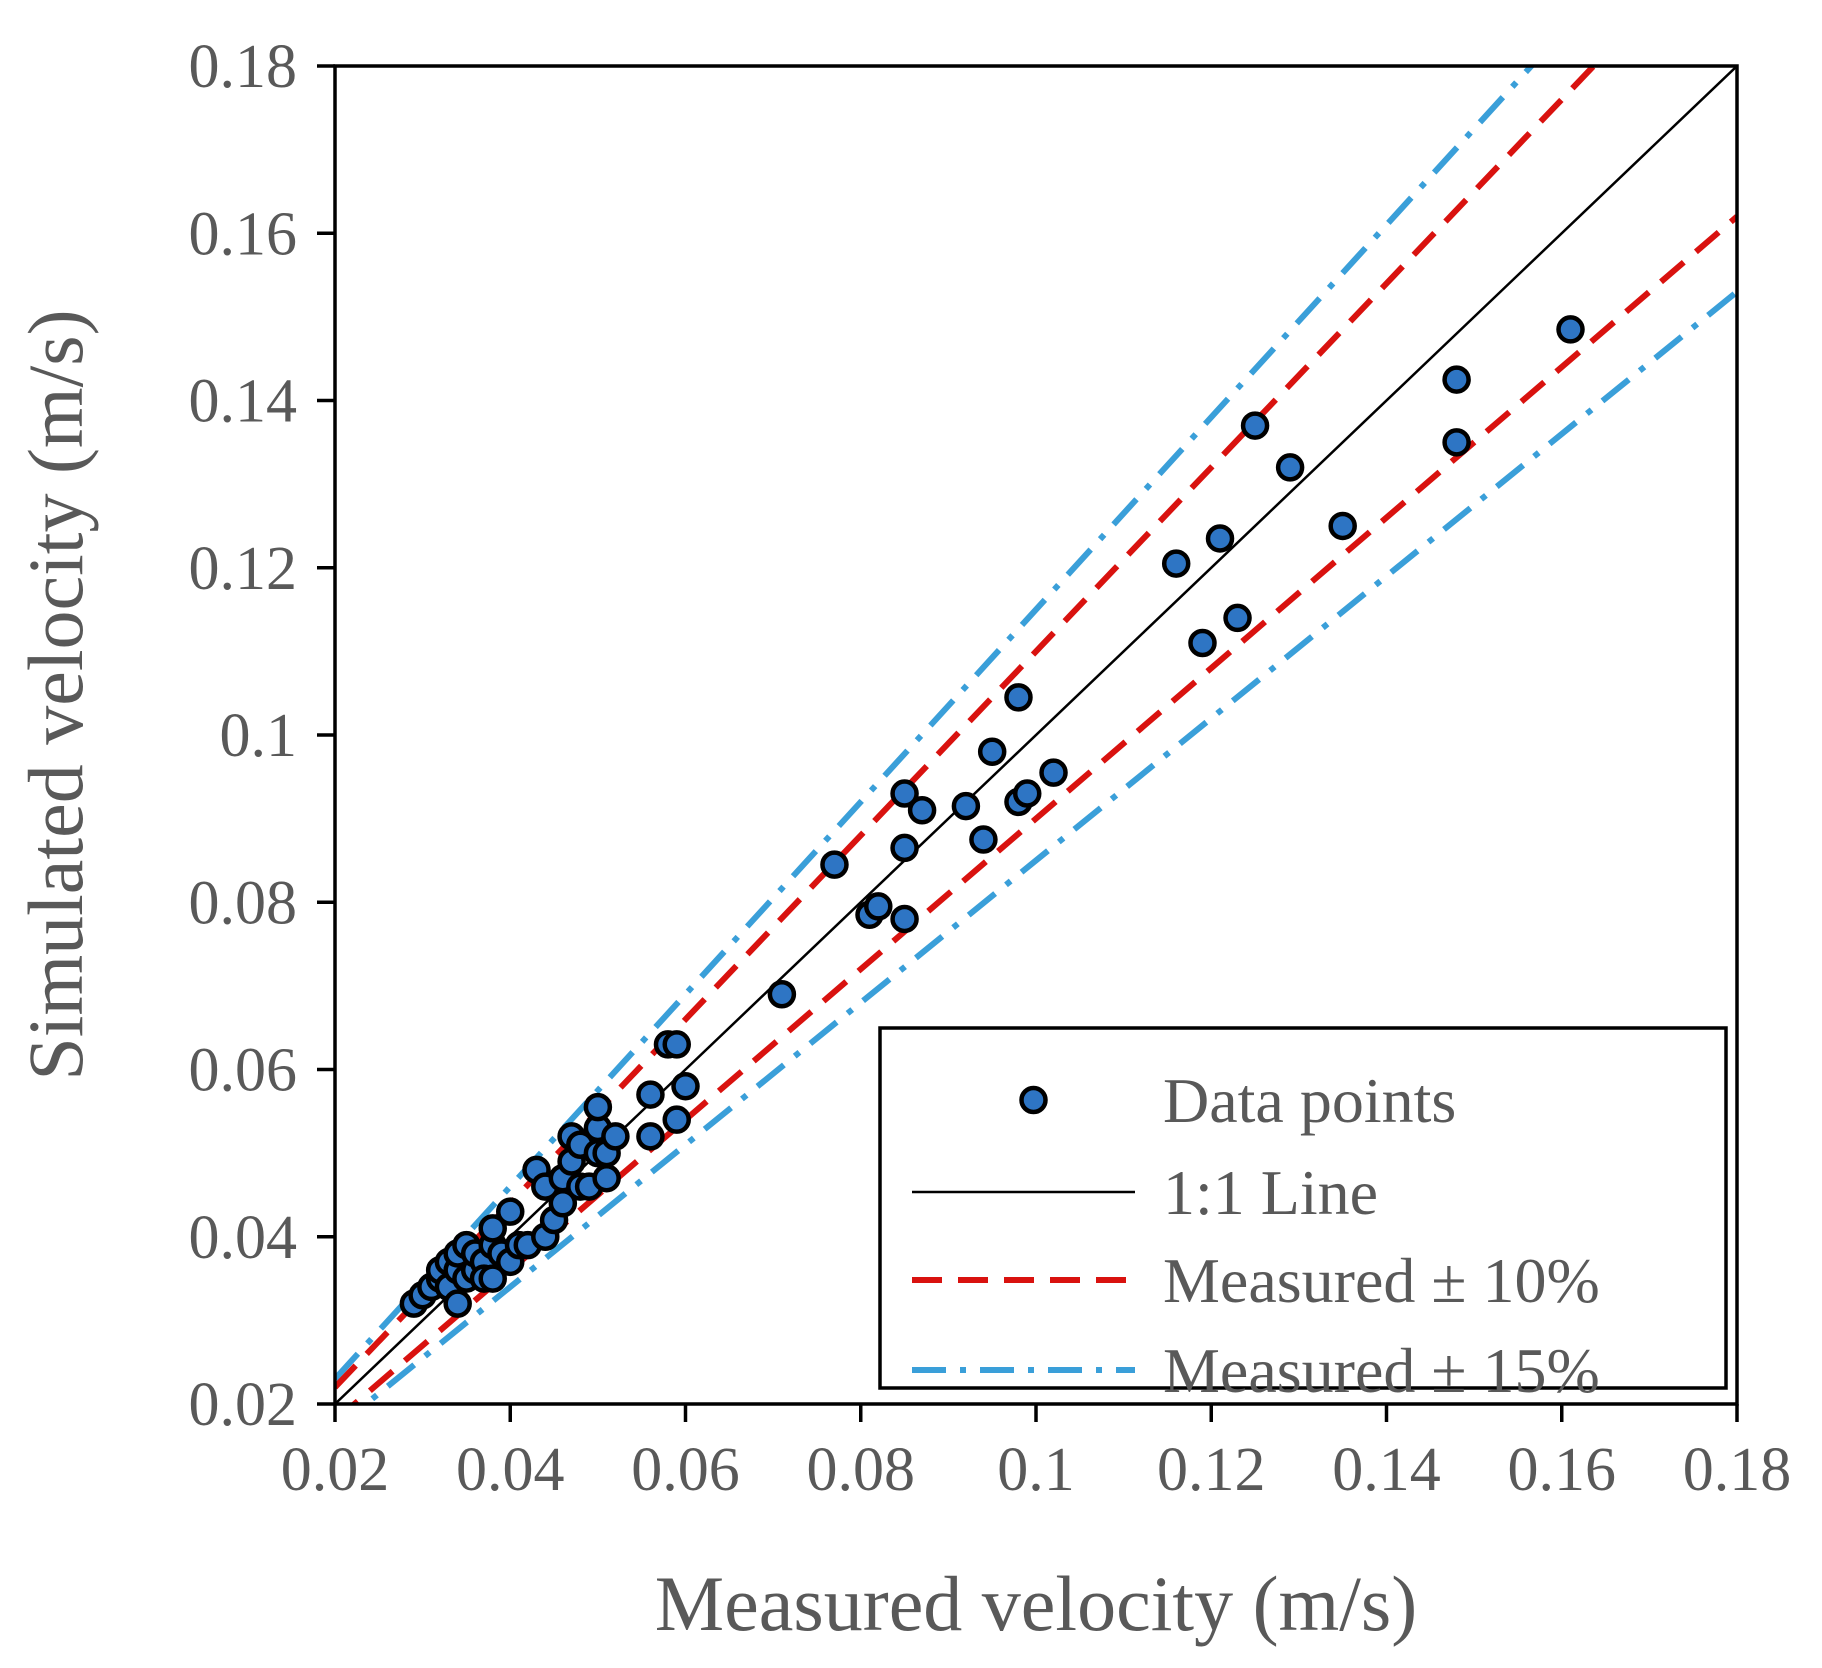 The image size is (1822, 1668). Describe the element at coordinates (243, 569) in the screenshot. I see `y-tick-label: 0.12` at that location.